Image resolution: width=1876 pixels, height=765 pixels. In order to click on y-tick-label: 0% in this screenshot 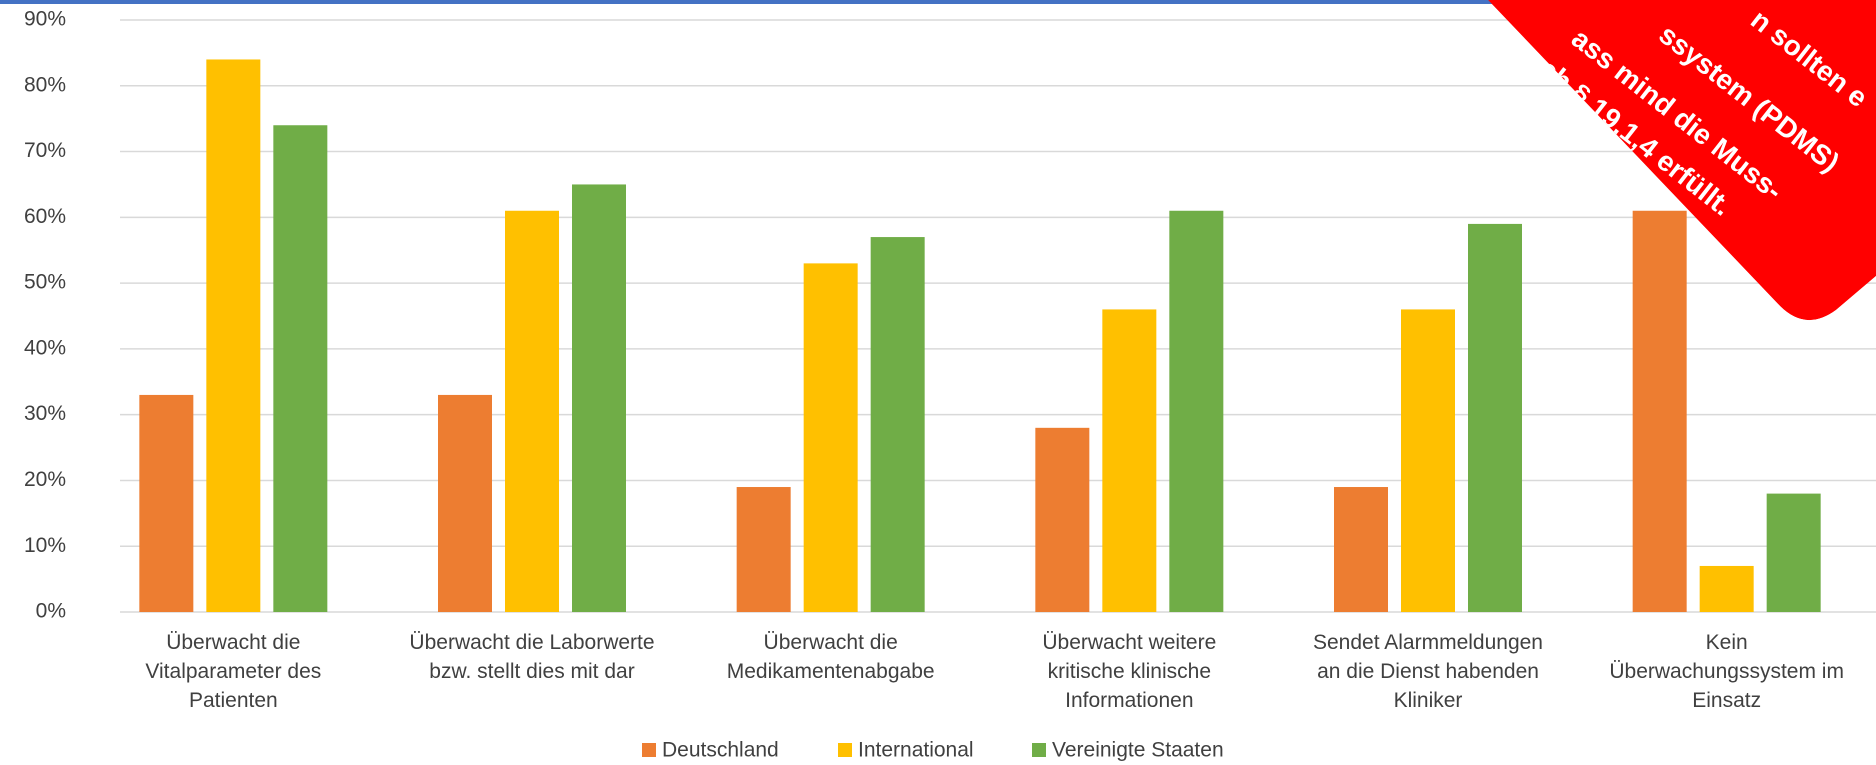, I will do `click(51, 611)`.